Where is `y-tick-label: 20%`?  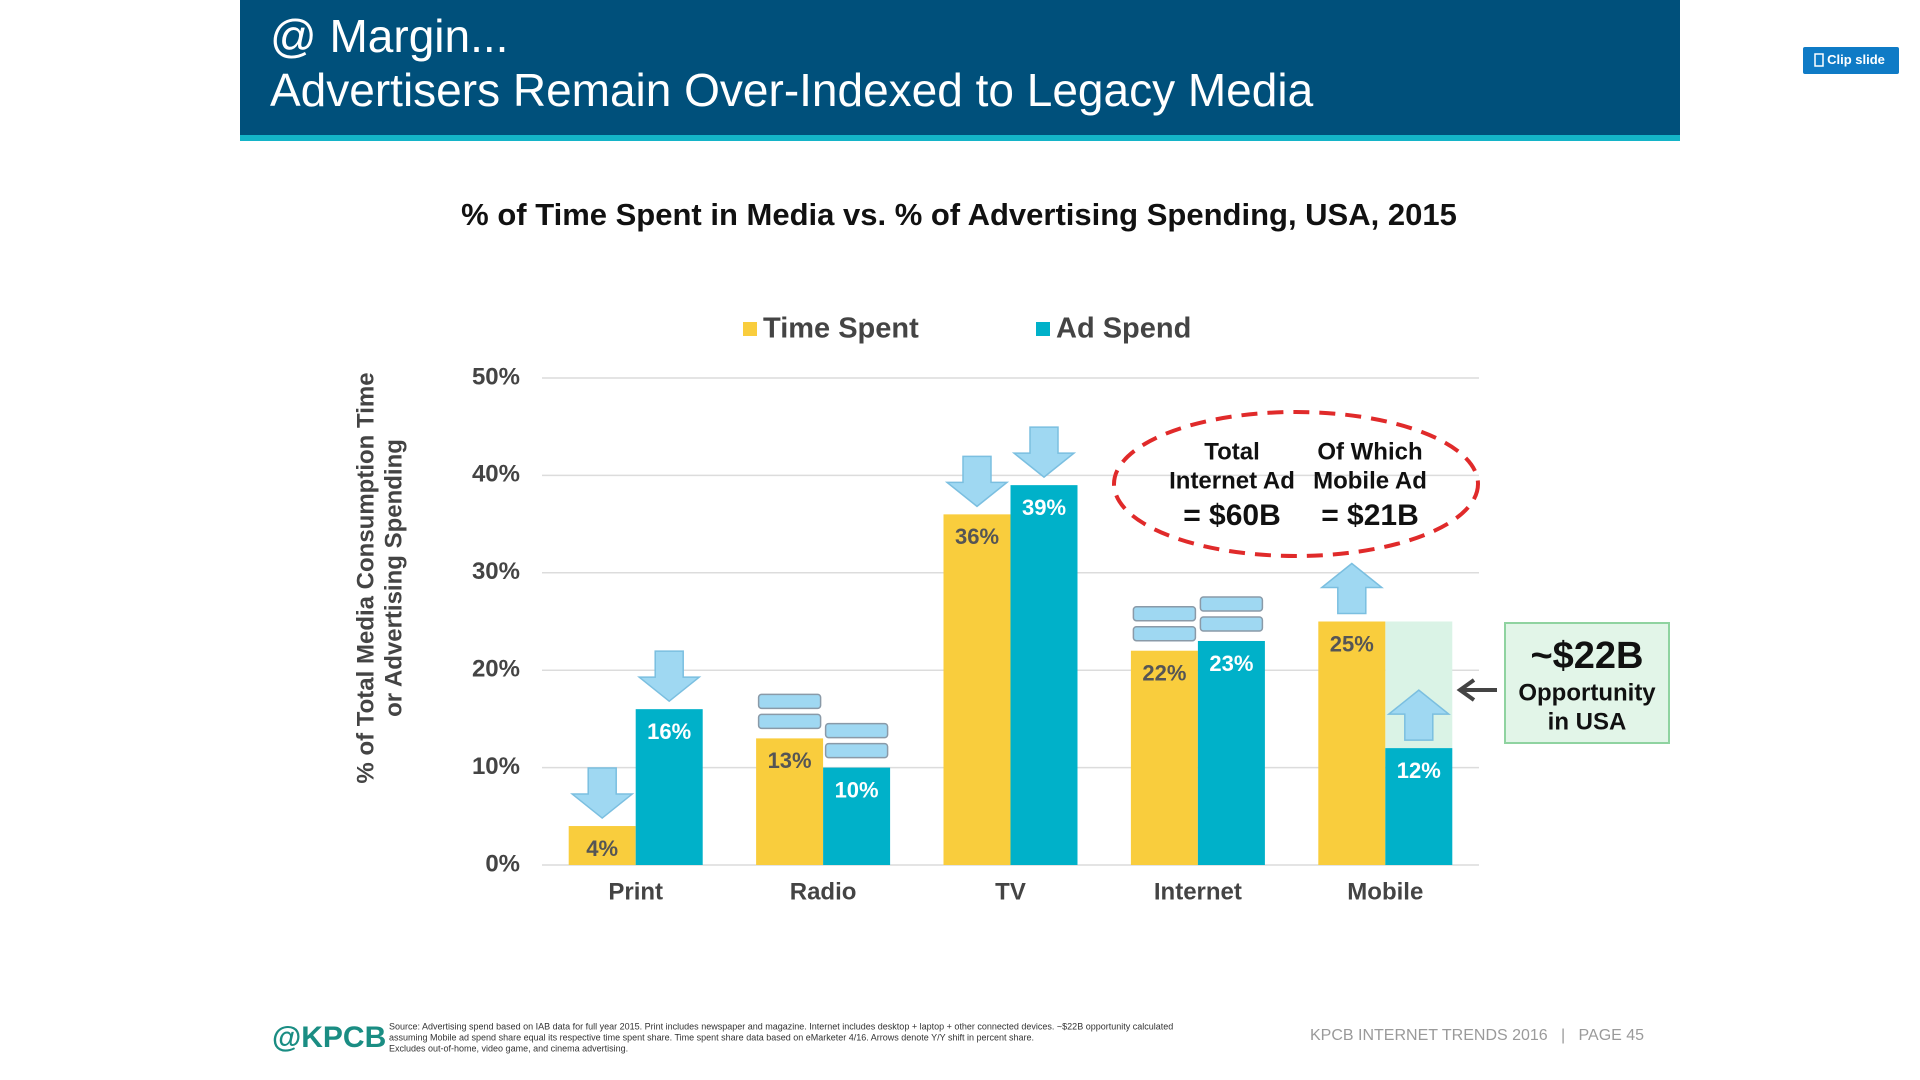
y-tick-label: 20% is located at coordinates (496, 669).